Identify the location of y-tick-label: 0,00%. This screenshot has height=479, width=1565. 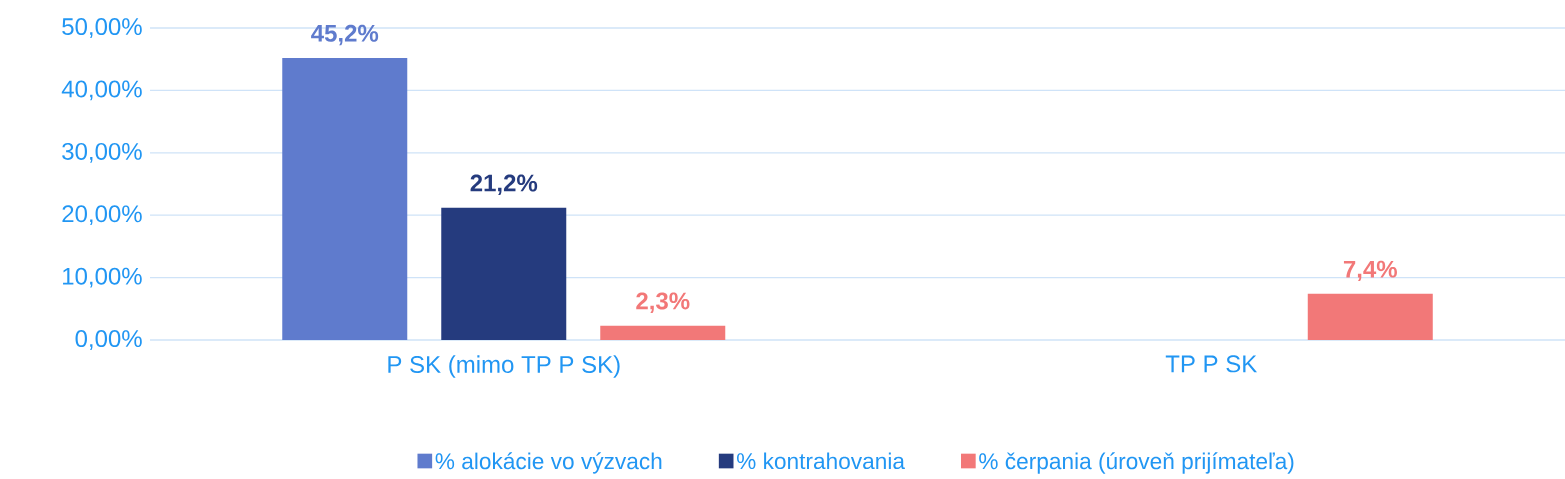
(108, 340).